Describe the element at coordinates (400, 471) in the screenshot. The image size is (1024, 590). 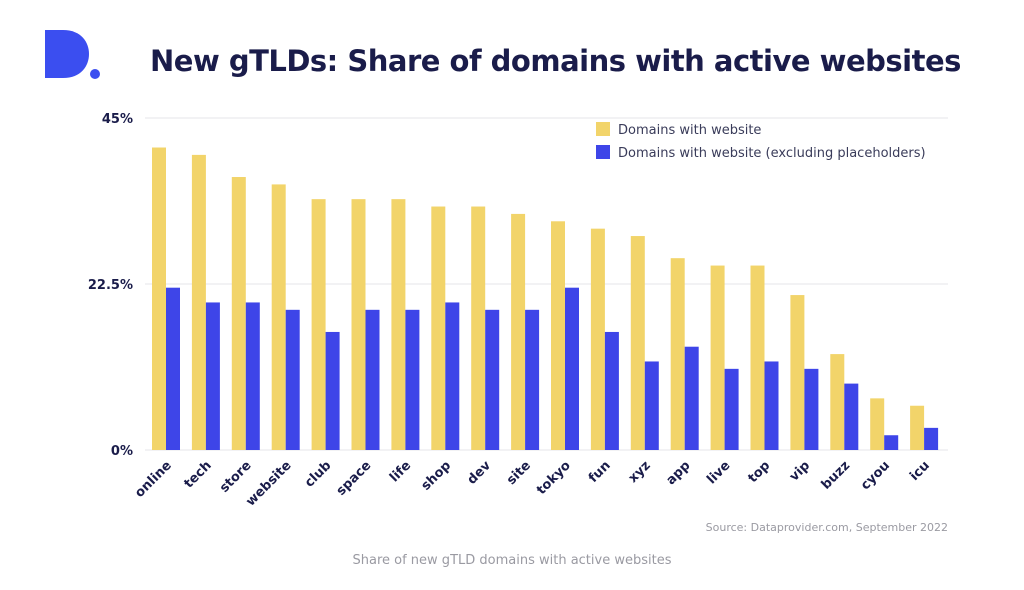
I see `x-tick-label-life: life` at that location.